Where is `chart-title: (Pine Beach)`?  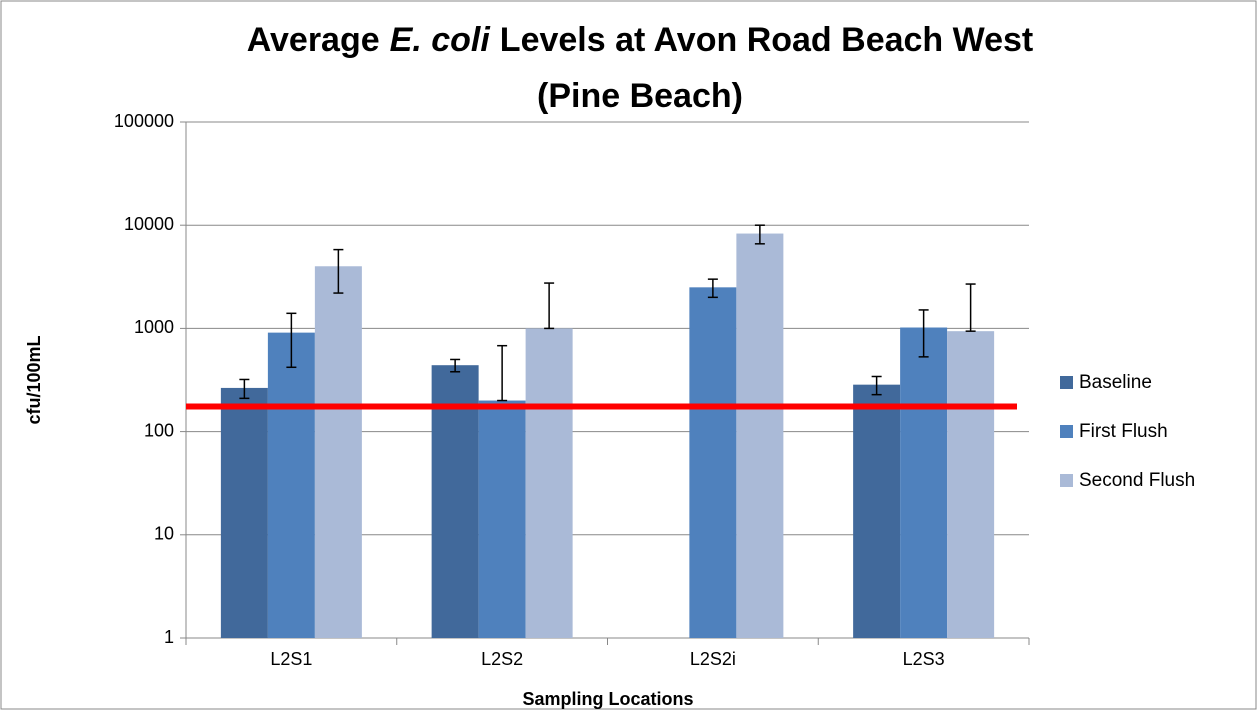
chart-title: (Pine Beach) is located at coordinates (640, 96).